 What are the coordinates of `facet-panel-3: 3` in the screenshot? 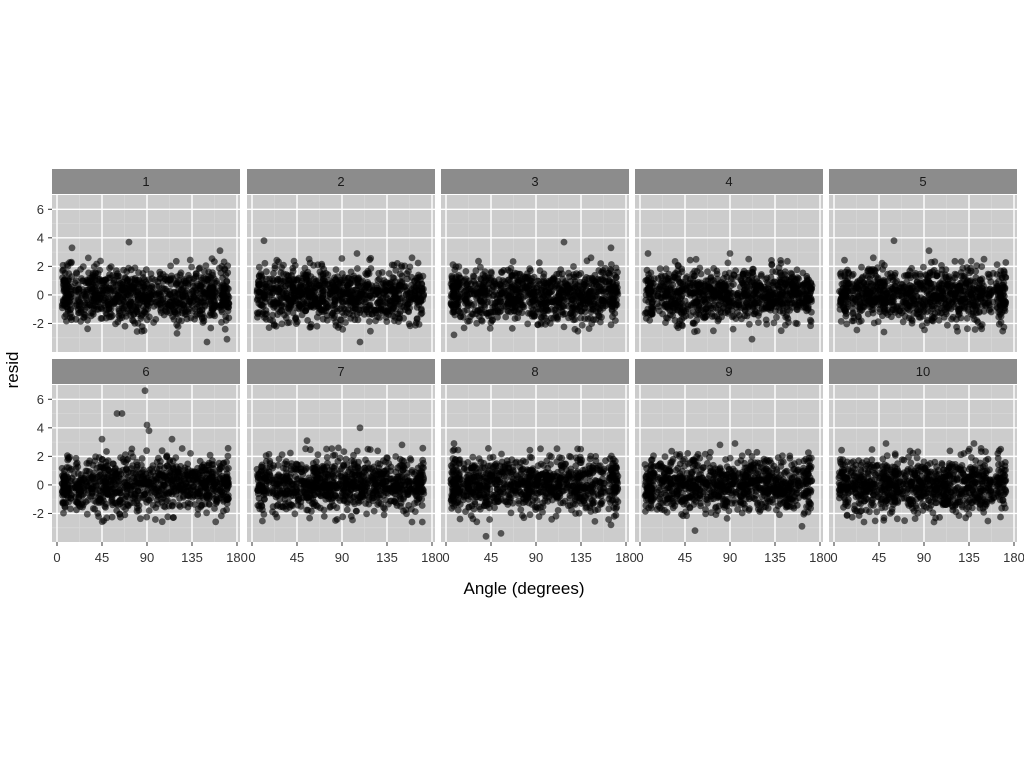 It's located at (535, 260).